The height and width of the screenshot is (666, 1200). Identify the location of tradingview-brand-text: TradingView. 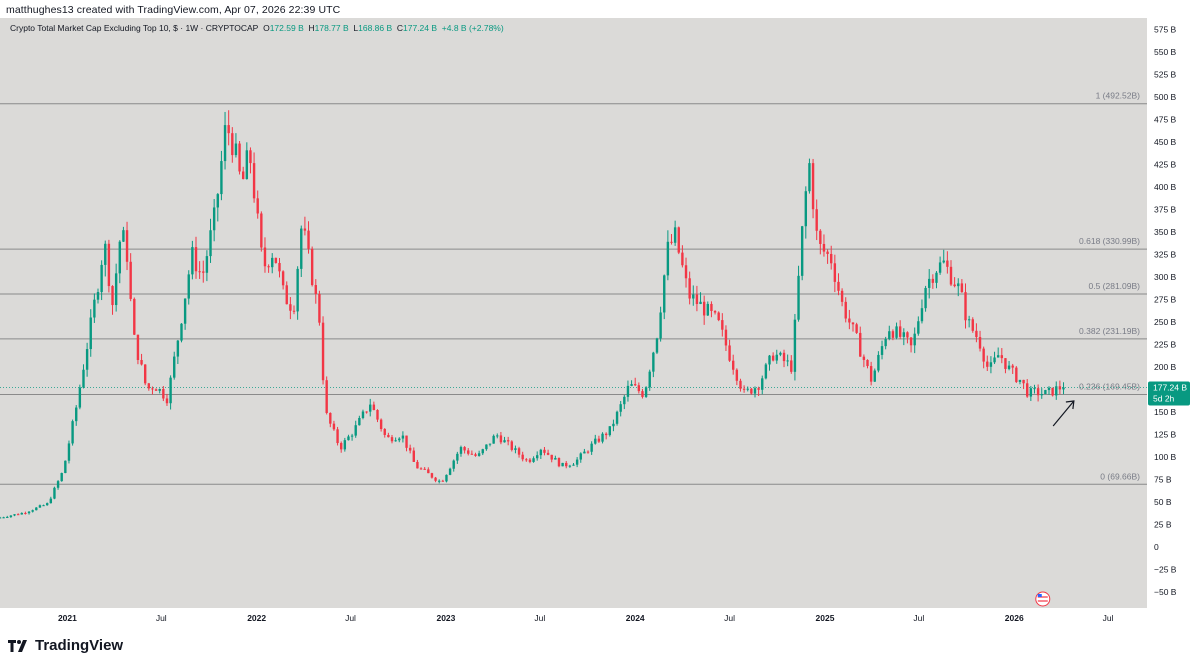
(79, 645).